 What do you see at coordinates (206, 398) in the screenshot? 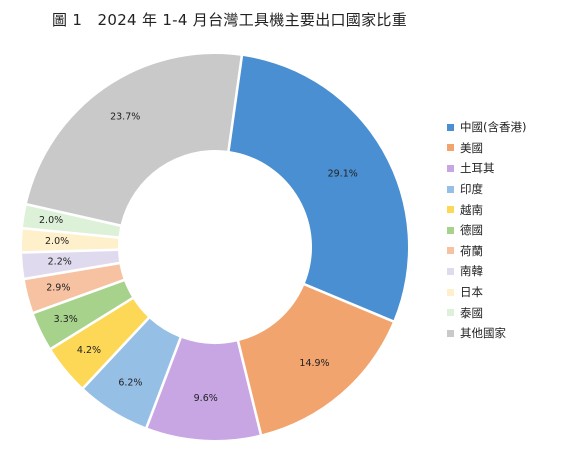
I see `slice-data-label: 9.6%` at bounding box center [206, 398].